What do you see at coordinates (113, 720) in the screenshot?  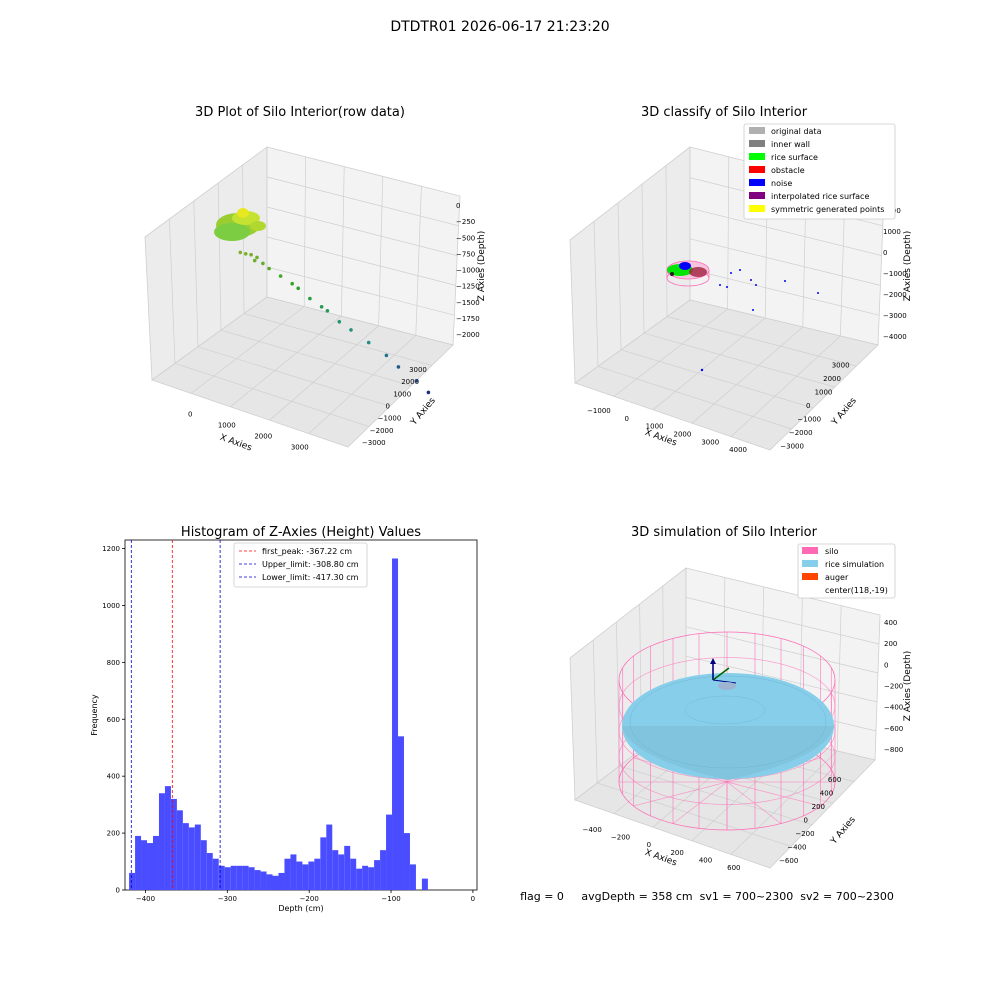 I see `y-tick-labels: 0 200 400 600 800 1000 1200` at bounding box center [113, 720].